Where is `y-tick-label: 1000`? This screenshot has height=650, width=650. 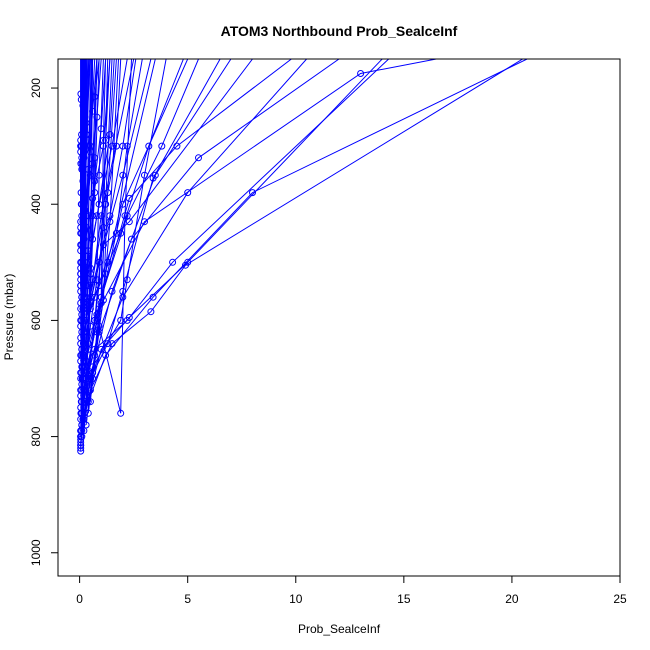
y-tick-label: 1000 is located at coordinates (36, 552).